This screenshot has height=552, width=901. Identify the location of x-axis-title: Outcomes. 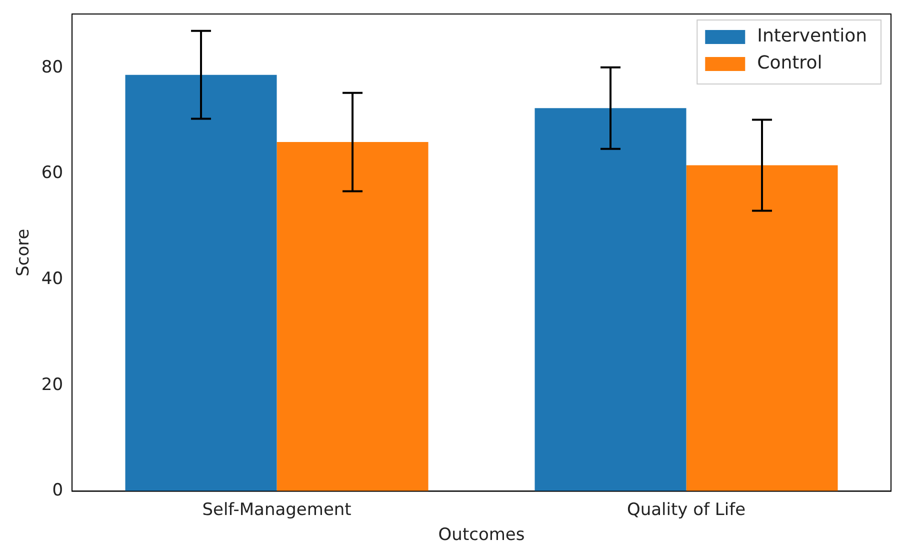
(481, 535).